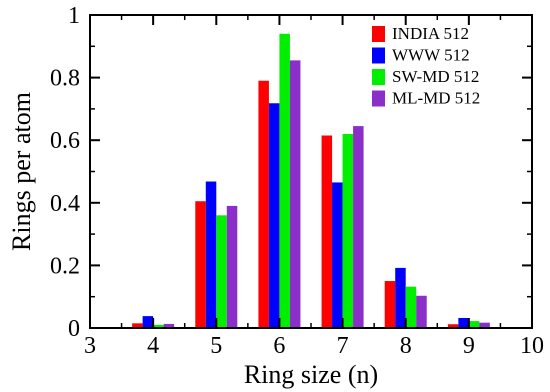 Image resolution: width=550 pixels, height=392 pixels. What do you see at coordinates (65, 141) in the screenshot?
I see `y-tick-label: 0.6` at bounding box center [65, 141].